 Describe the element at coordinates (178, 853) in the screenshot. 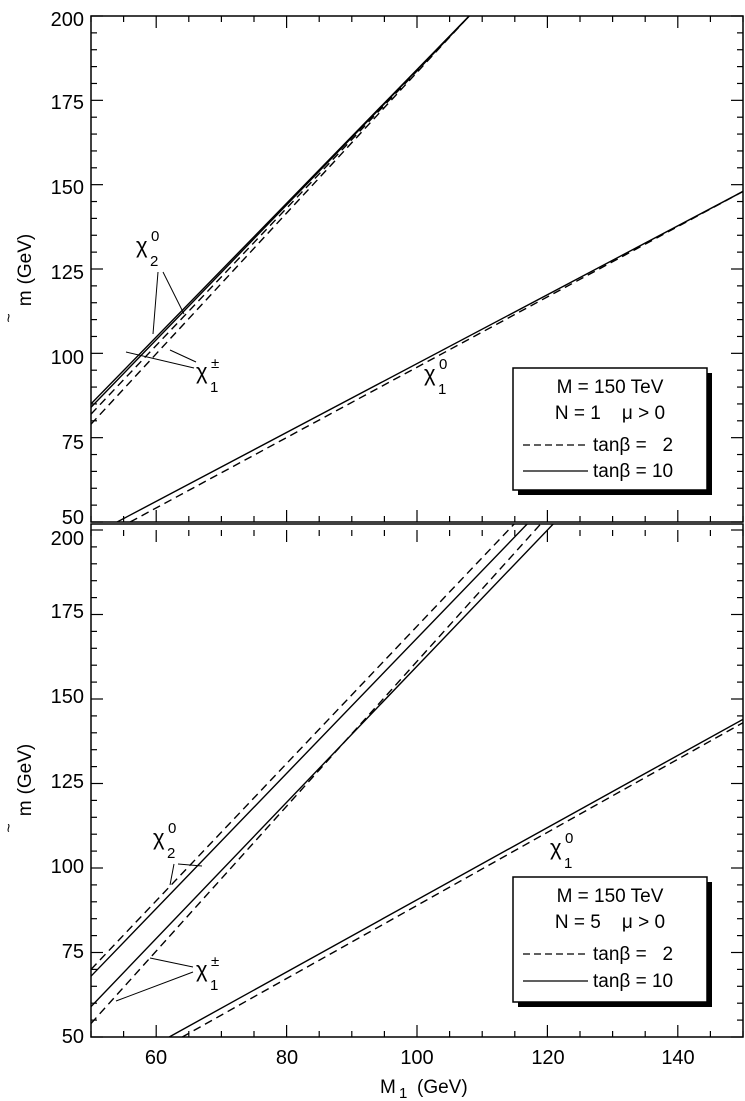

I see `annotation-chi2-0-bottom: χ 2 0` at that location.